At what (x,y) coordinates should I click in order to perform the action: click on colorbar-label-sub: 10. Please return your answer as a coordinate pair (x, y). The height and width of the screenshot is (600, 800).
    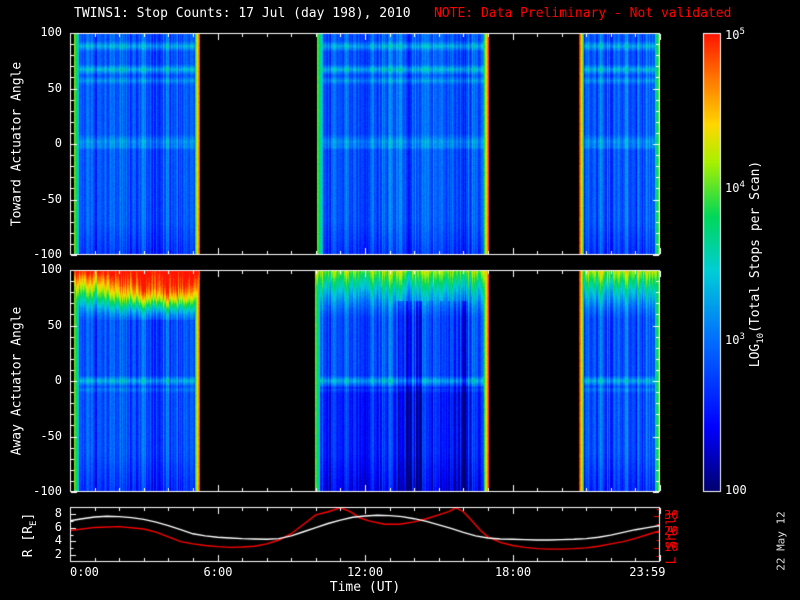
    Looking at the image, I should click on (760, 338).